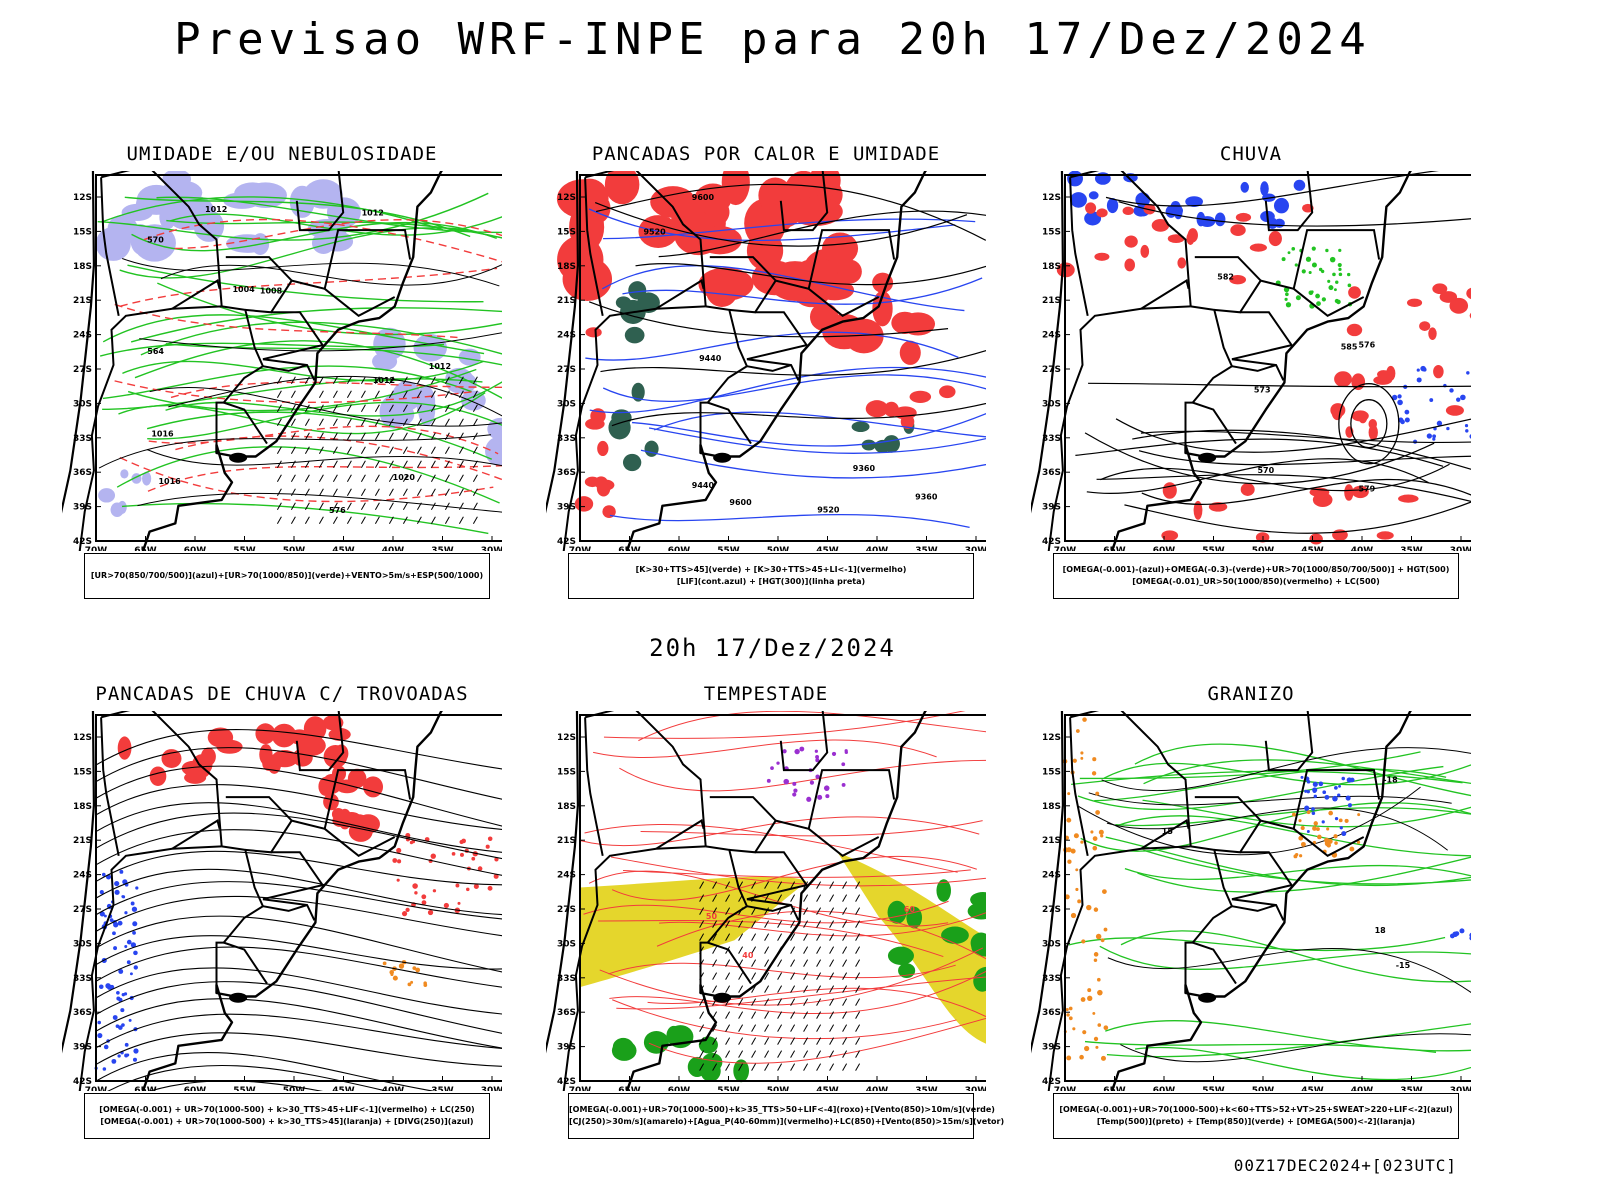 This screenshot has height=1200, width=1600. I want to click on hgt500-contour, so click(1259, 452).